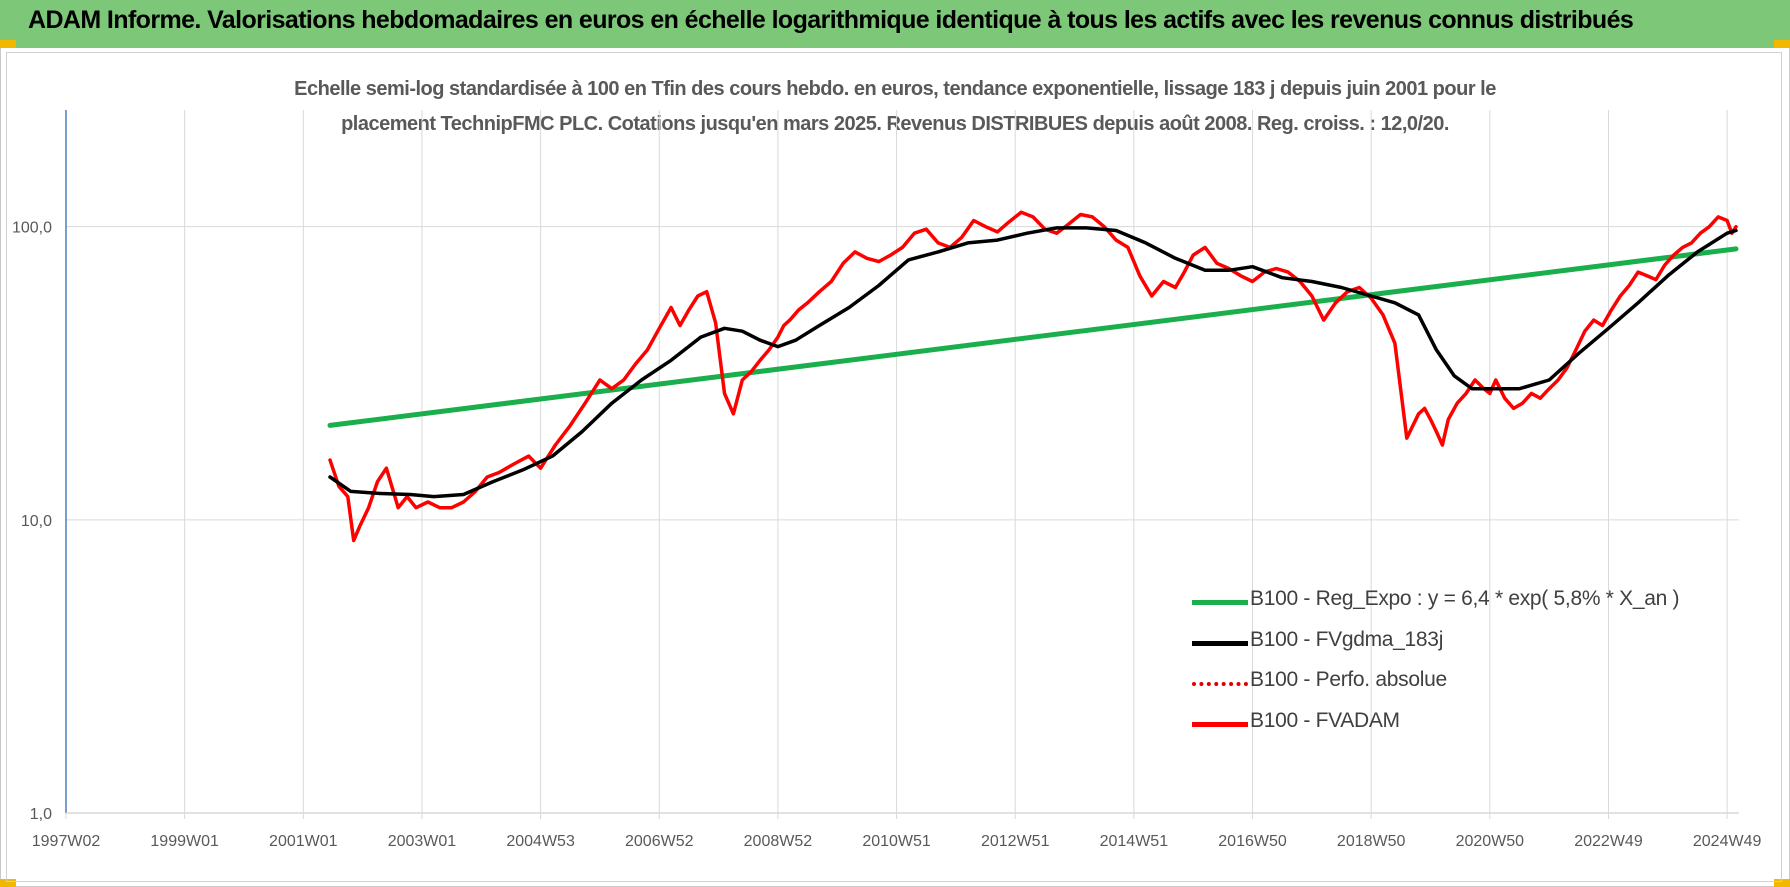  I want to click on x-tick-label-0: 1997W02, so click(66, 841).